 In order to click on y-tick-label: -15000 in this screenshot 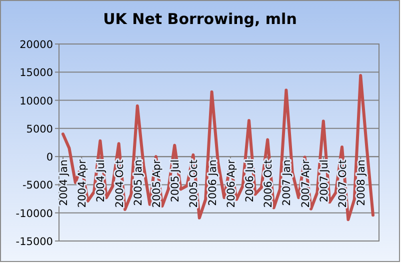, I will do `click(34, 242)`.